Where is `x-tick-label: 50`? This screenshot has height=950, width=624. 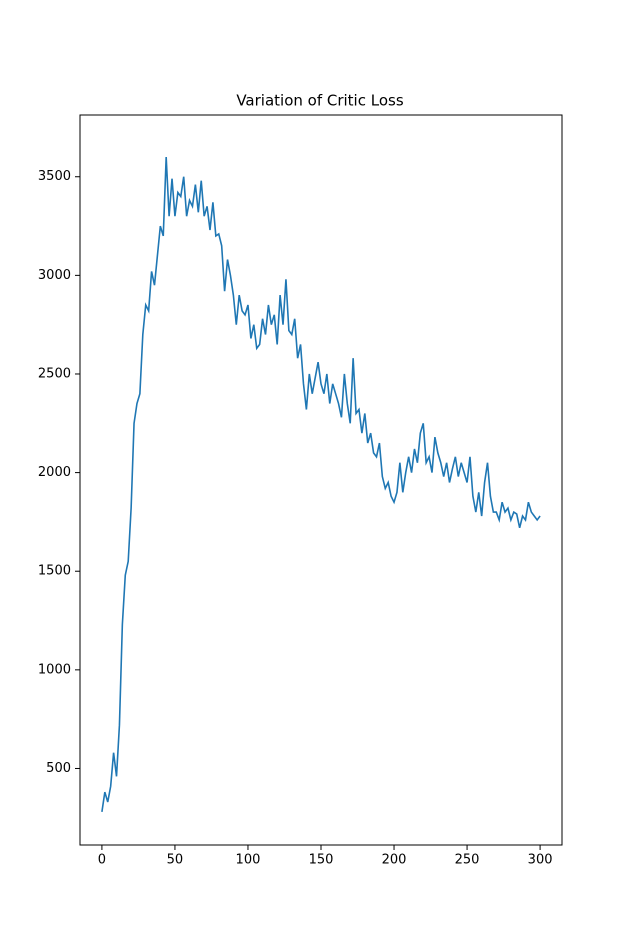 x-tick-label: 50 is located at coordinates (175, 860).